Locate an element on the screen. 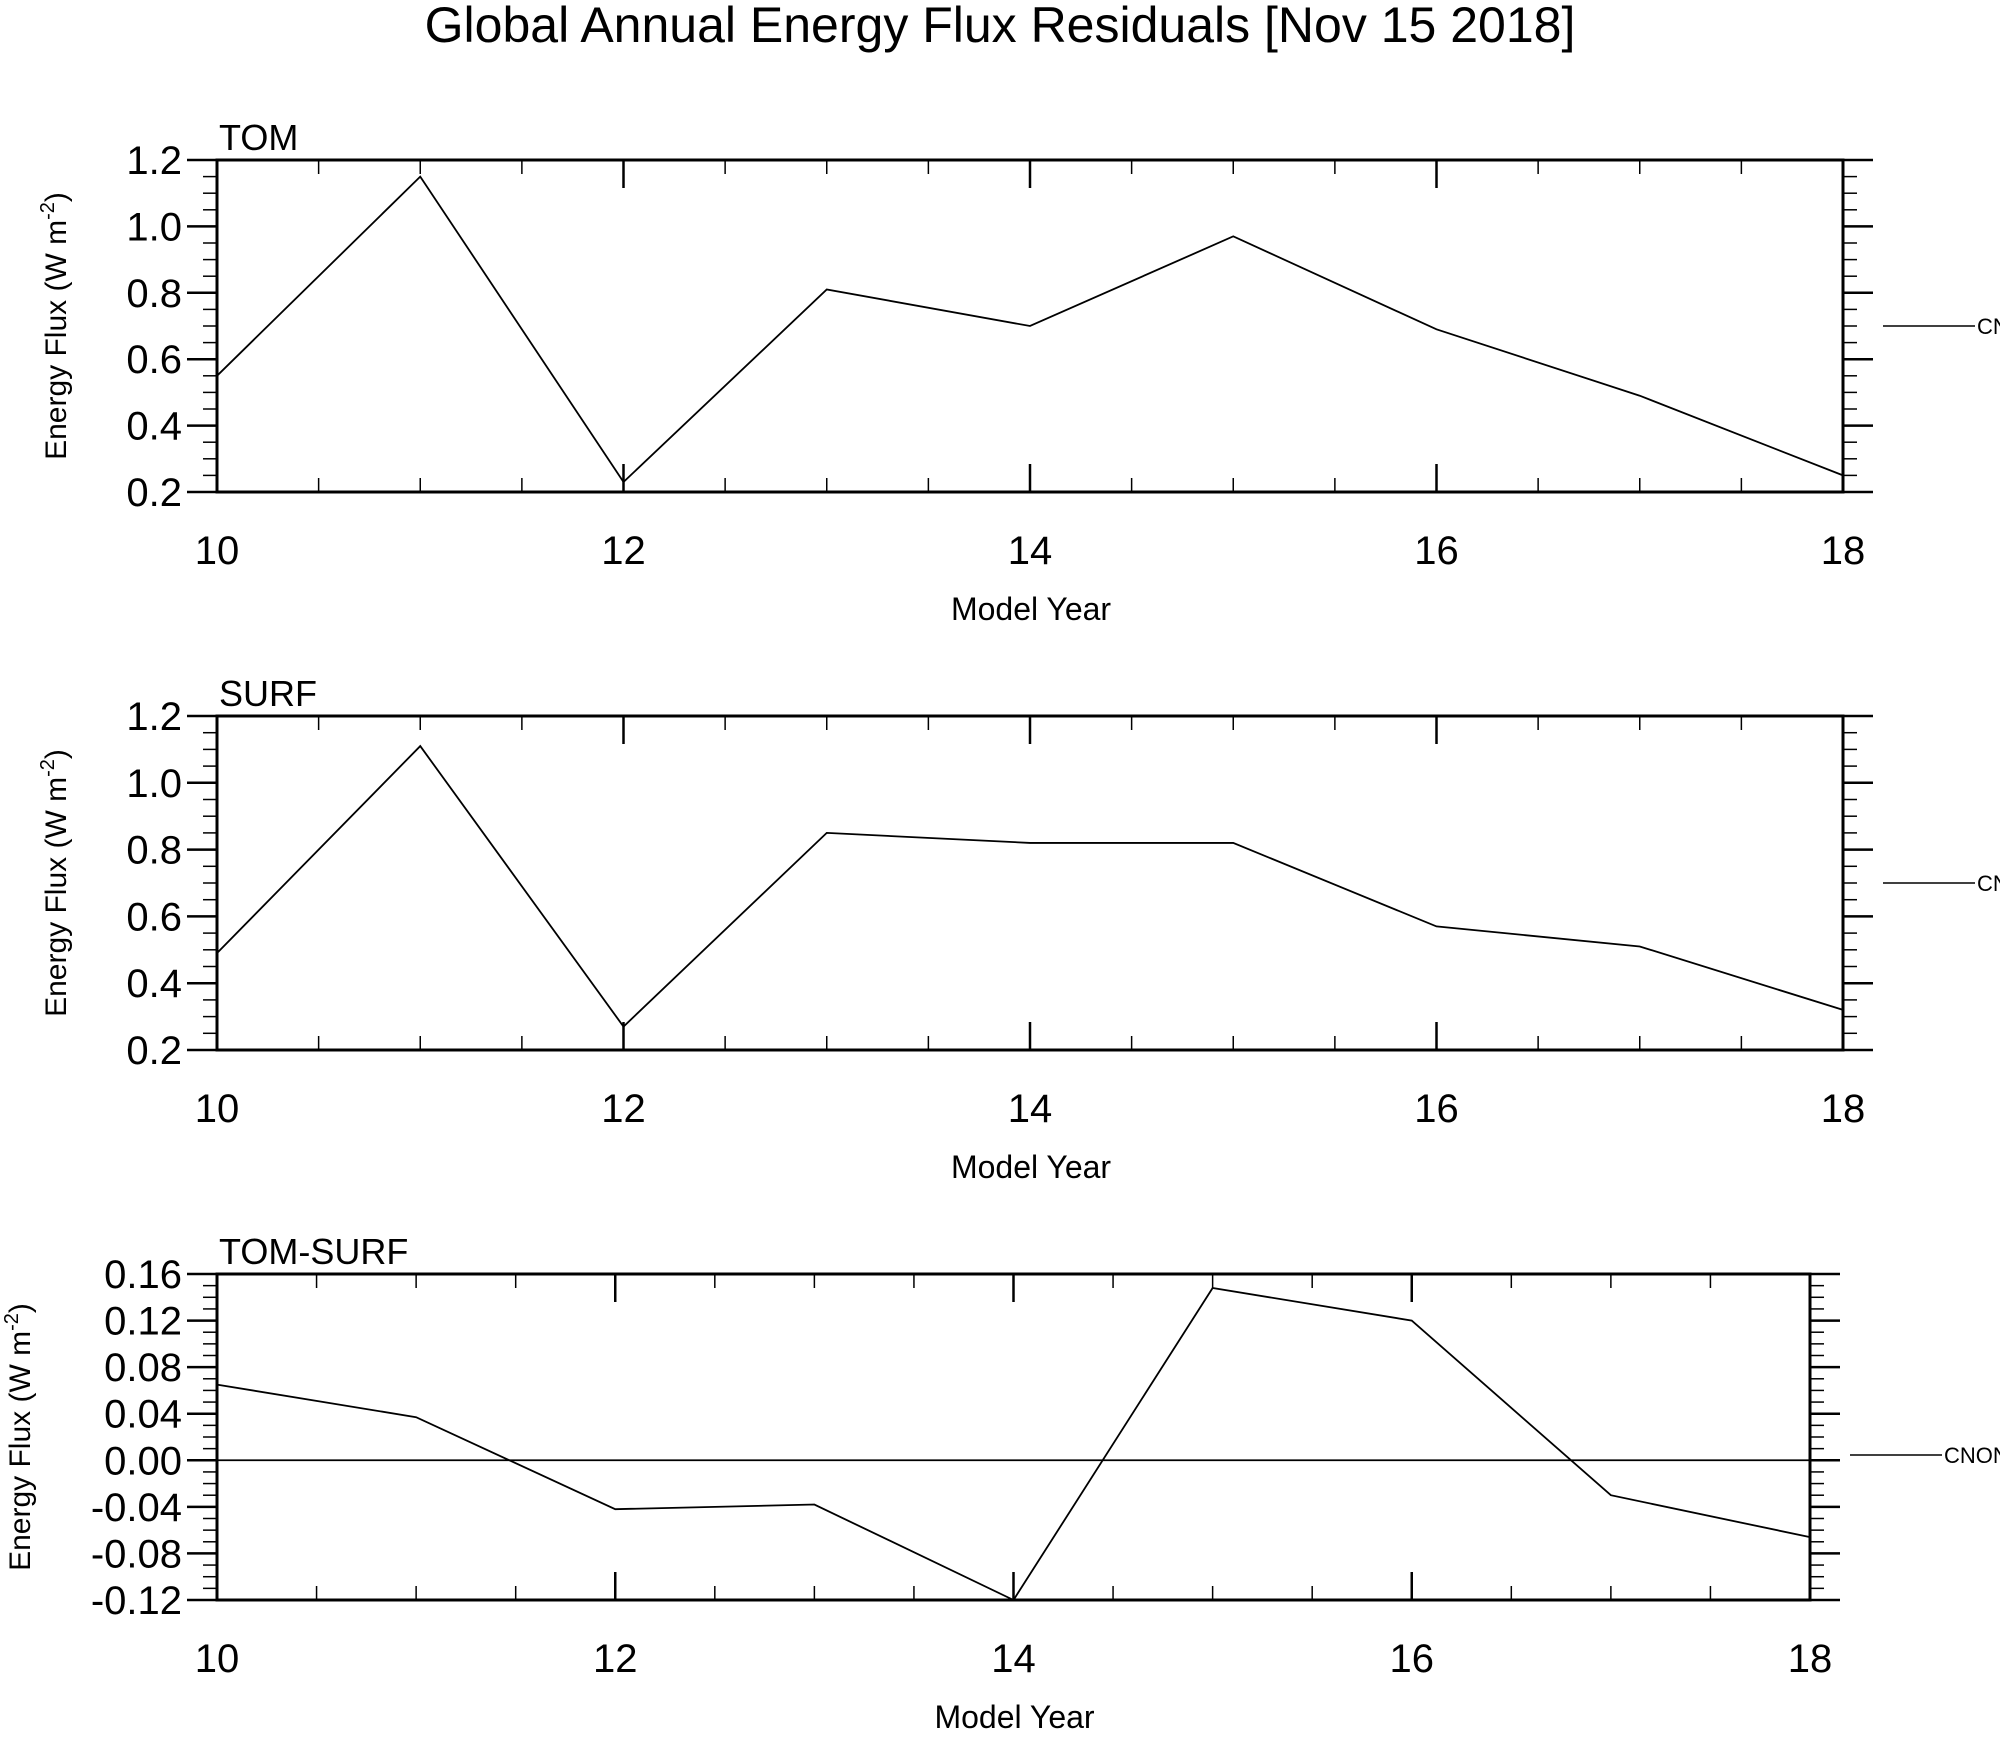 The image size is (2000, 1747). panel-label: TOM-SURF is located at coordinates (313, 1251).